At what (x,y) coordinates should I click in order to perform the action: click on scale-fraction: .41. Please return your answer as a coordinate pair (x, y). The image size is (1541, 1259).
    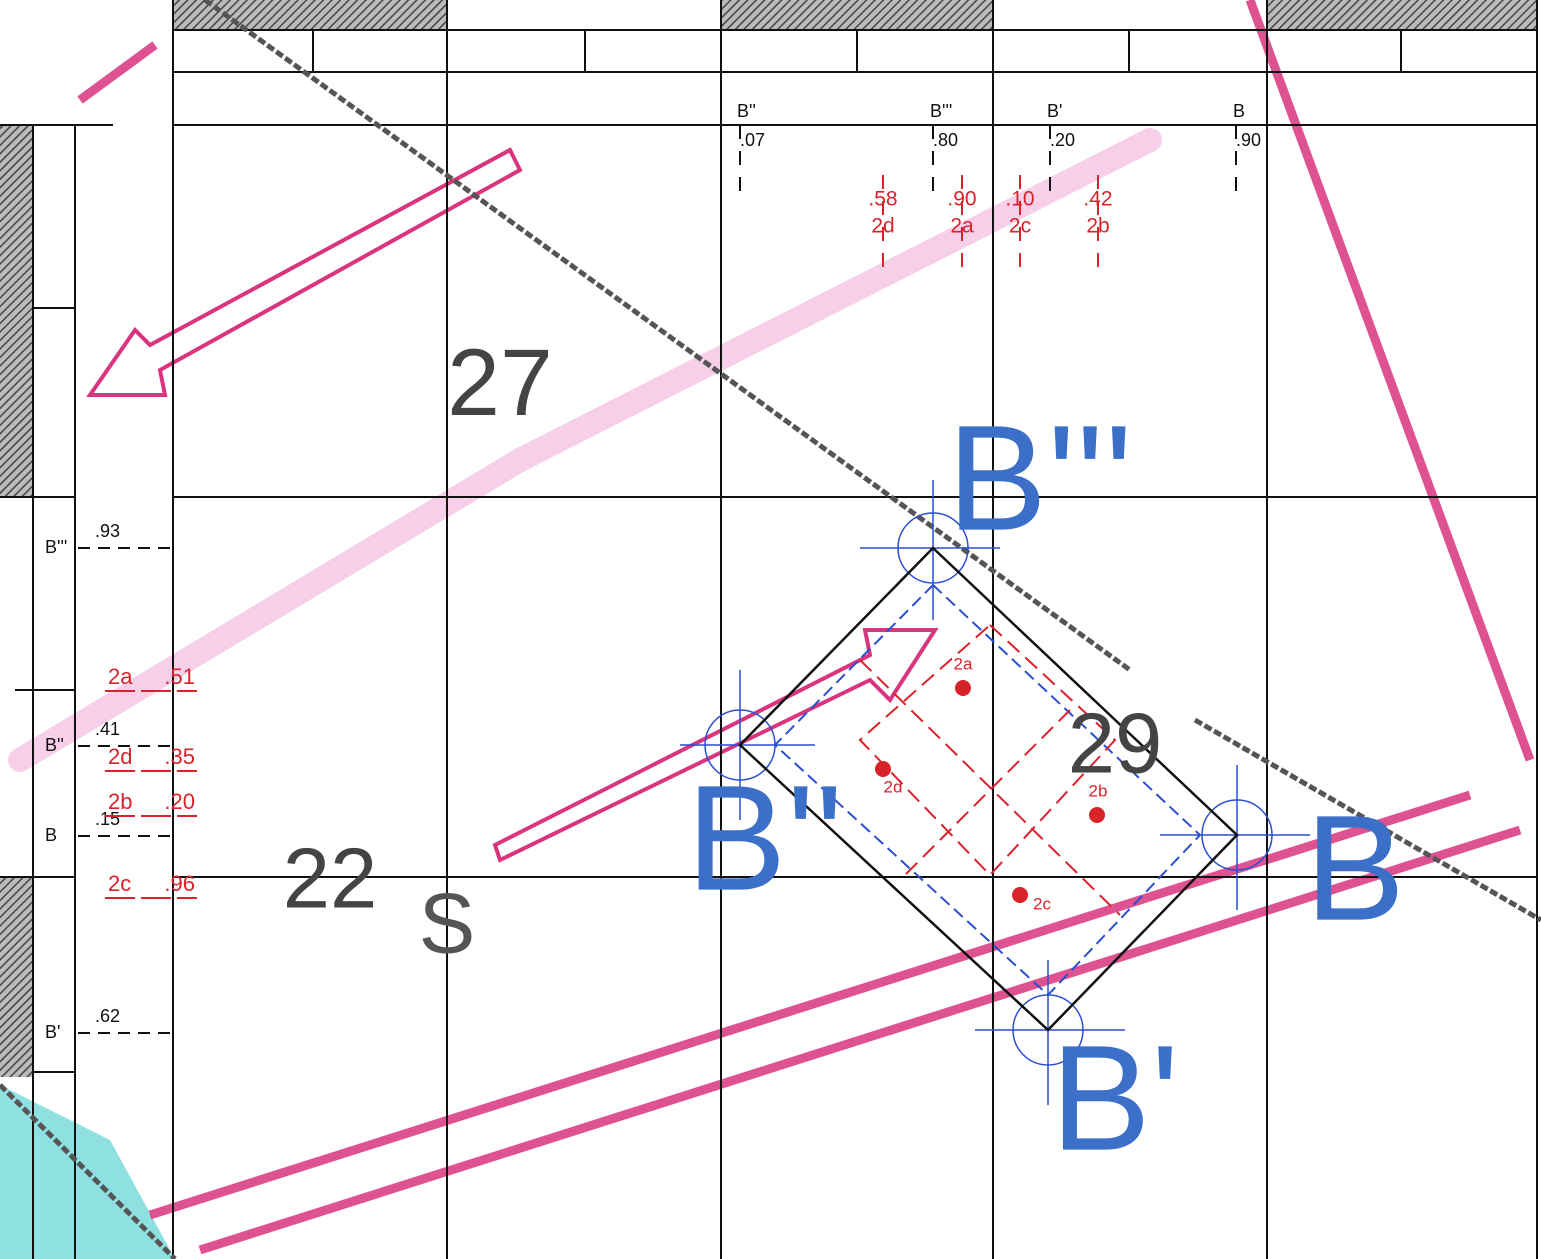
    Looking at the image, I should click on (107, 729).